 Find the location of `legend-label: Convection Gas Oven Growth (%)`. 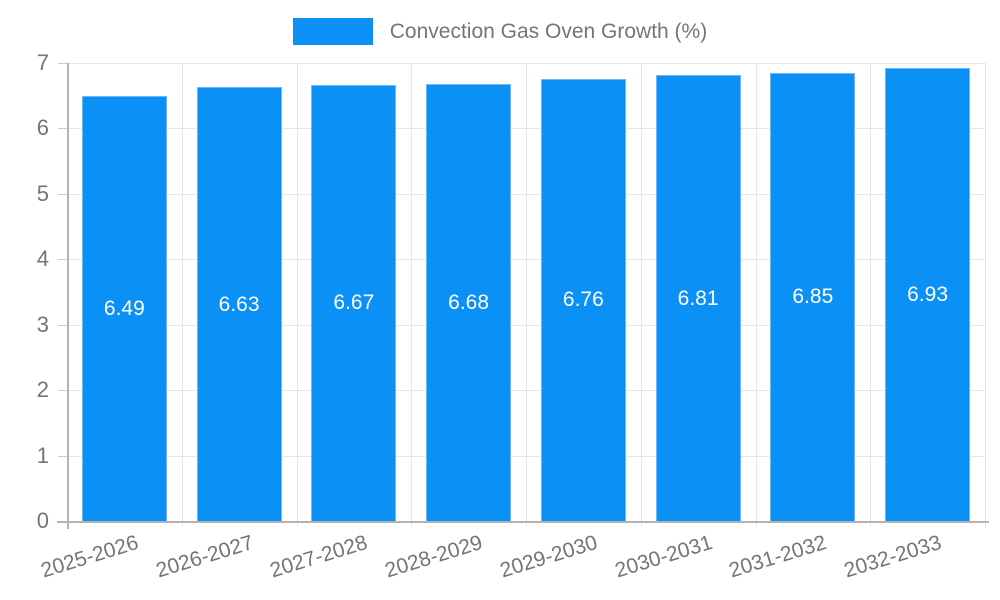

legend-label: Convection Gas Oven Growth (%) is located at coordinates (548, 31).